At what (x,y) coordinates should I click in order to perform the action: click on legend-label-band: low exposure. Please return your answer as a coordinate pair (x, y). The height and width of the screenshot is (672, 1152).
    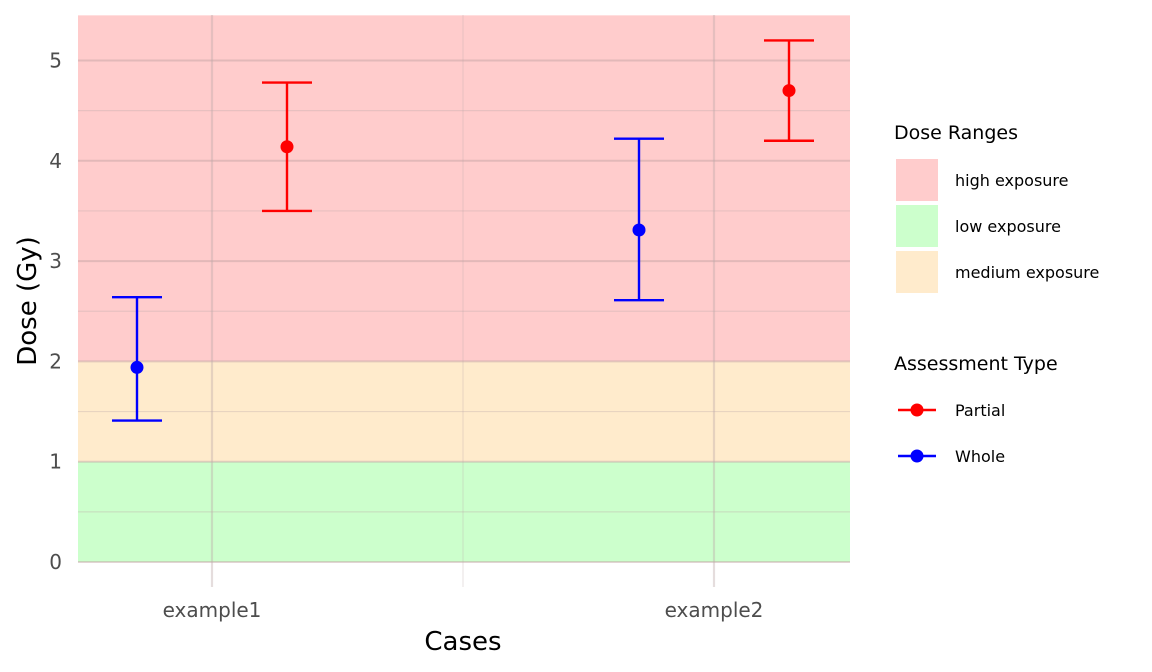
    Looking at the image, I should click on (1008, 226).